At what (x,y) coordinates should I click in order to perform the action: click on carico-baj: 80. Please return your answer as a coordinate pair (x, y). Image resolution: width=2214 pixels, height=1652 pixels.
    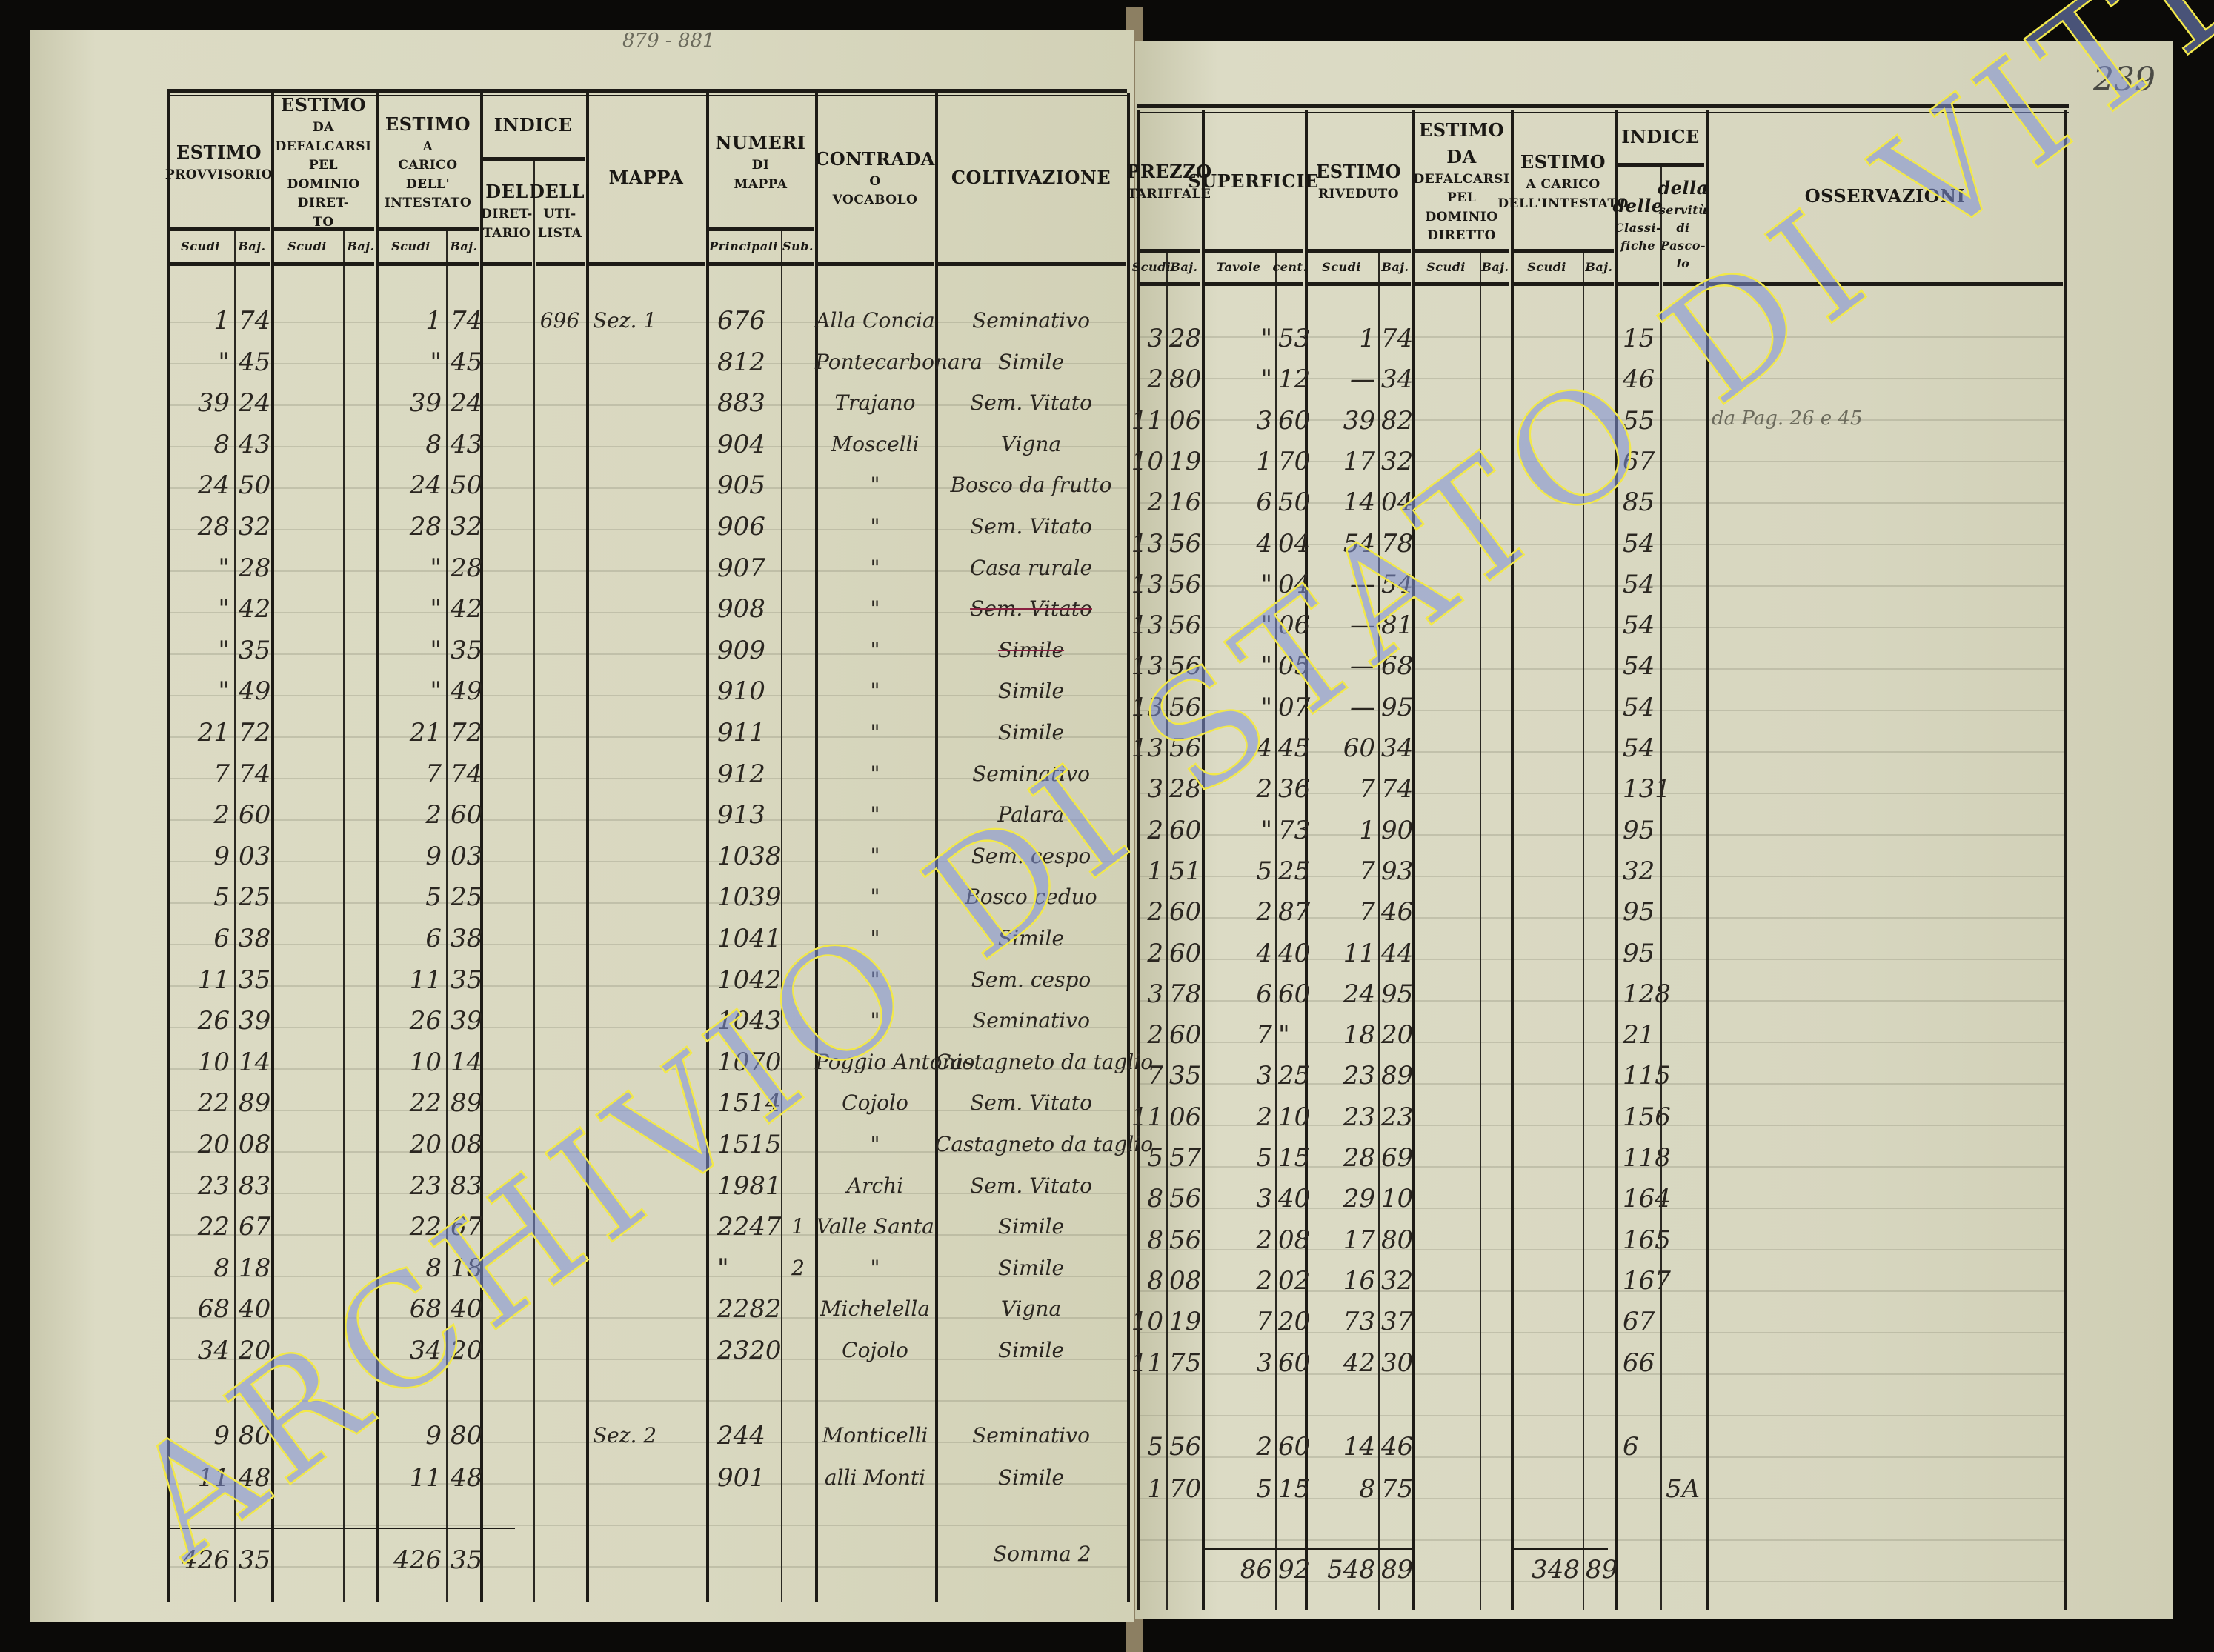
    Looking at the image, I should click on (467, 1436).